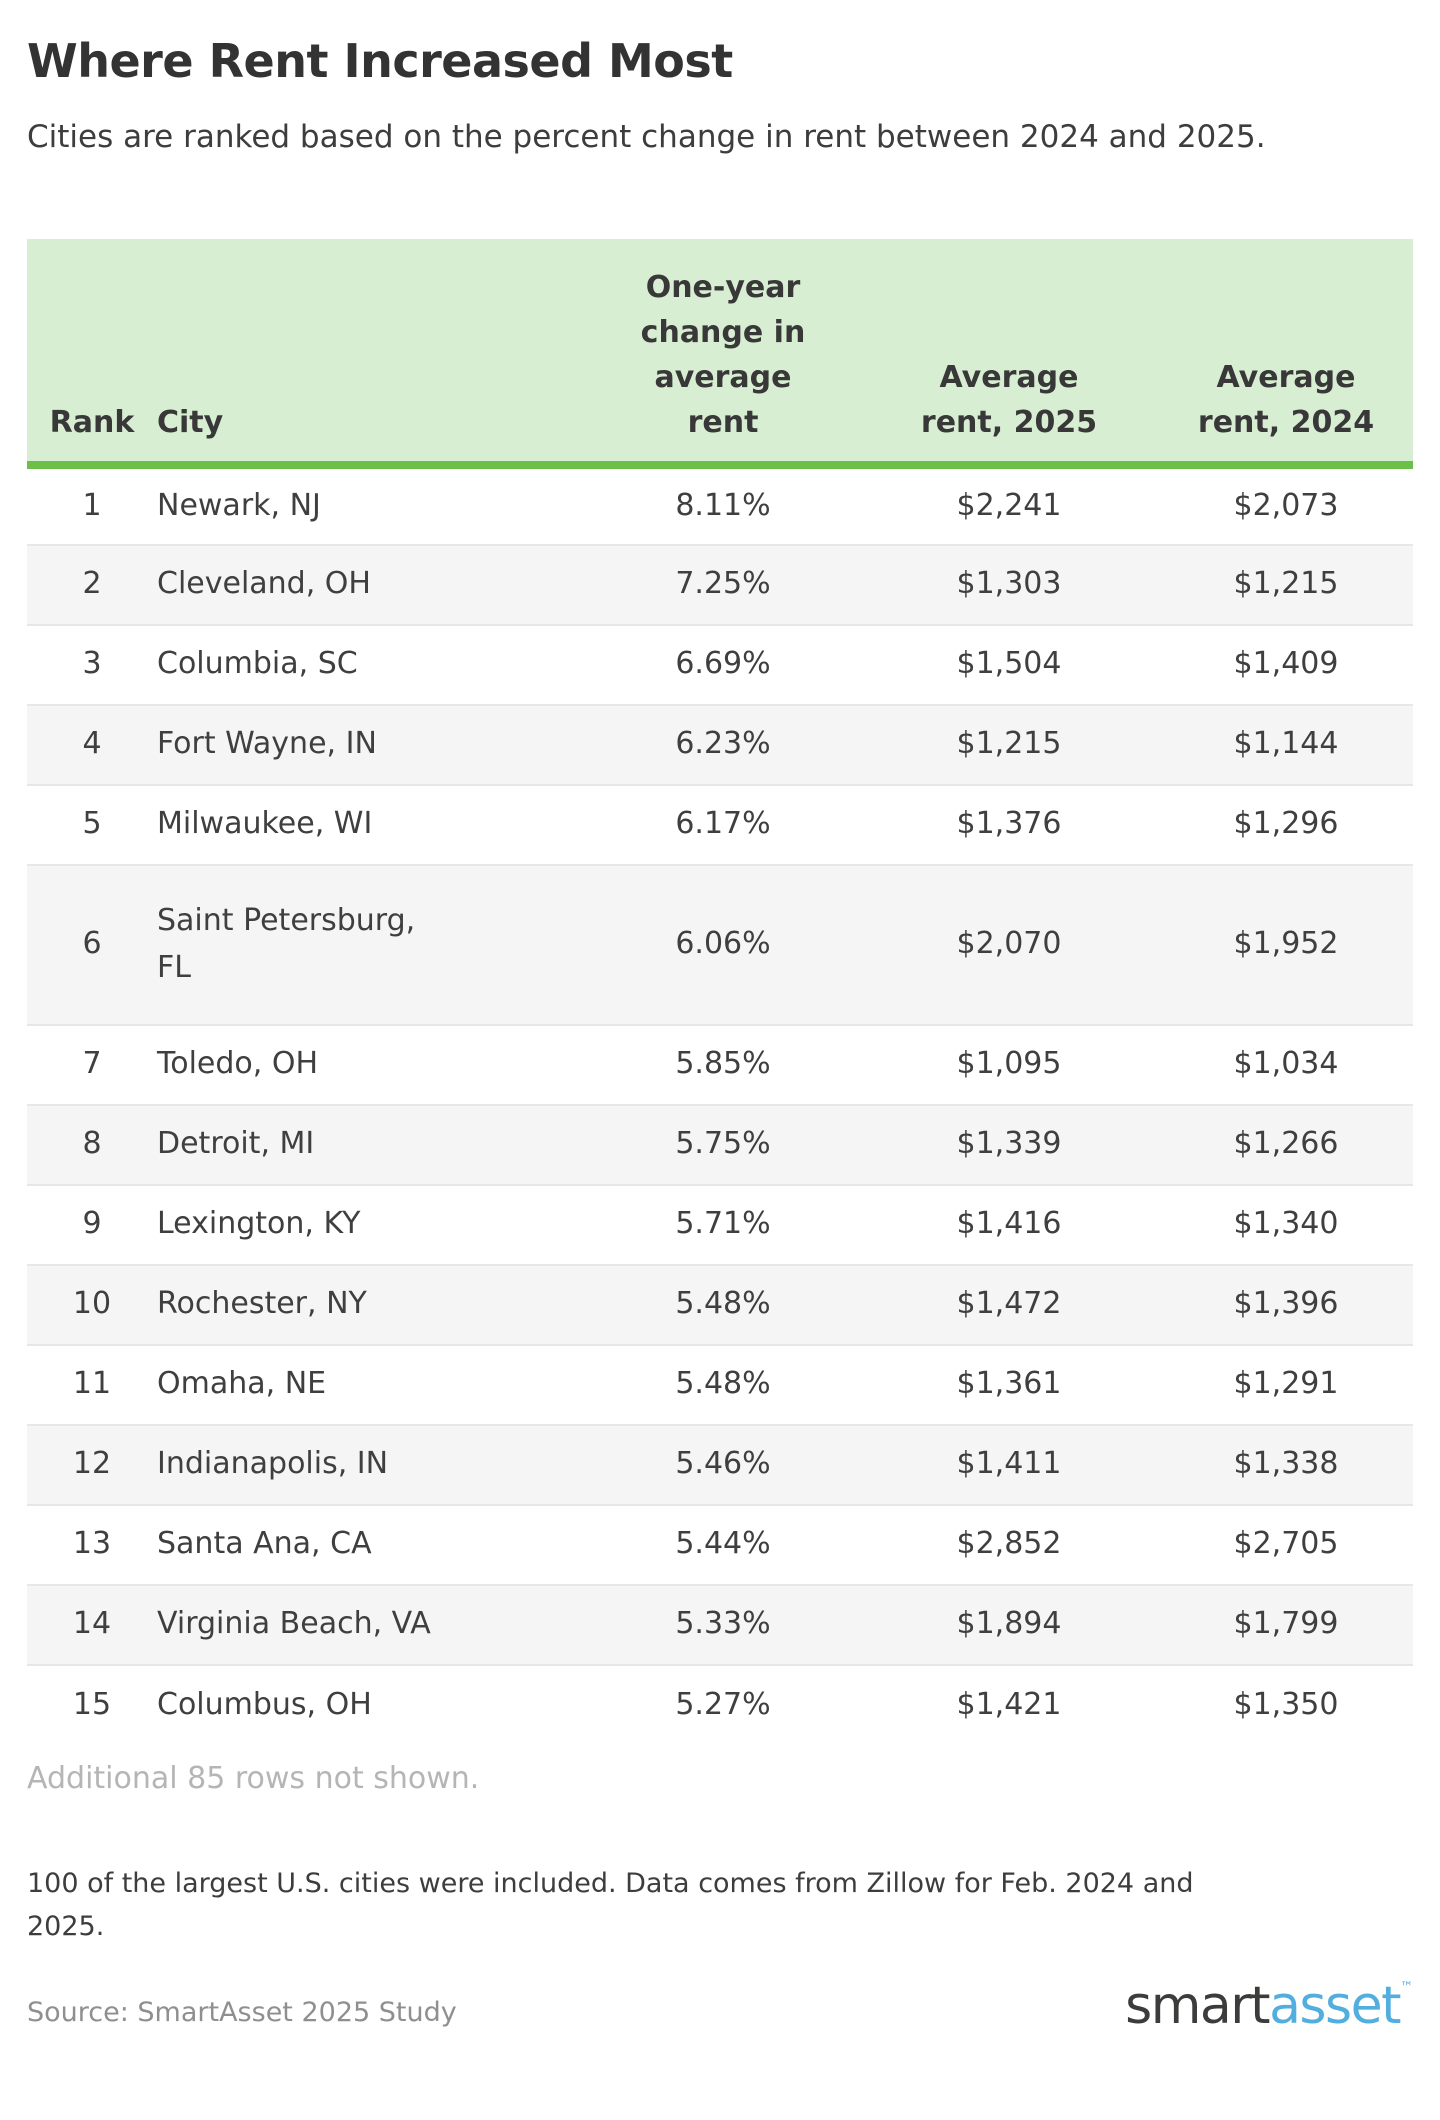 This screenshot has width=1440, height=2120. Describe the element at coordinates (262, 1304) in the screenshot. I see `city-label: Rochester, NY` at that location.